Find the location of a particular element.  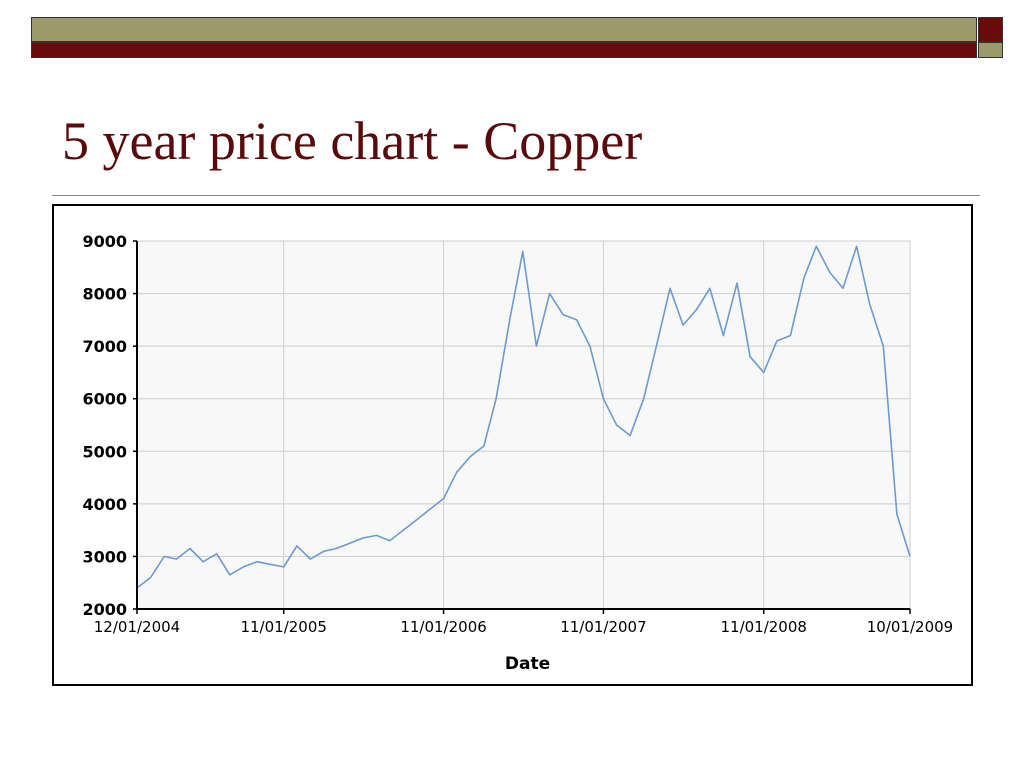

x-tick-label: 10/01/2009 is located at coordinates (910, 627).